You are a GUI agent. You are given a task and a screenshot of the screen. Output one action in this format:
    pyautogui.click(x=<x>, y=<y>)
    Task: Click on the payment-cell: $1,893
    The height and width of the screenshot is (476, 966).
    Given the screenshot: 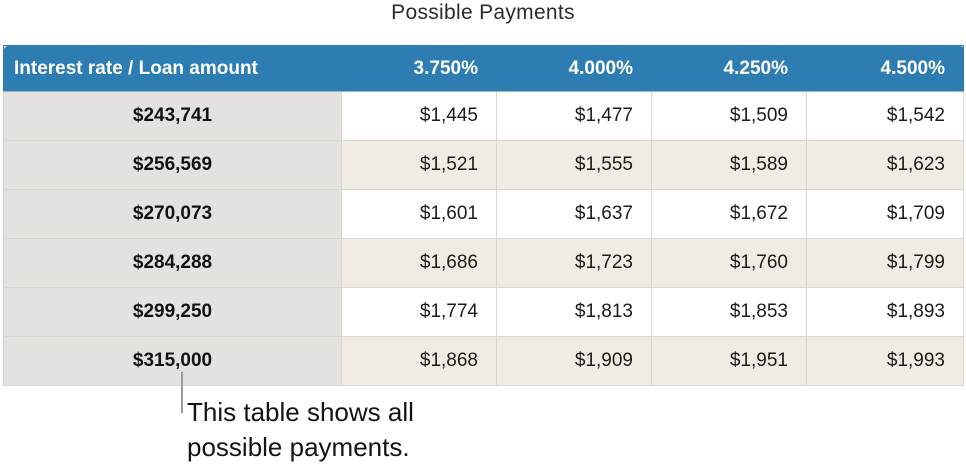 What is the action you would take?
    pyautogui.click(x=885, y=312)
    